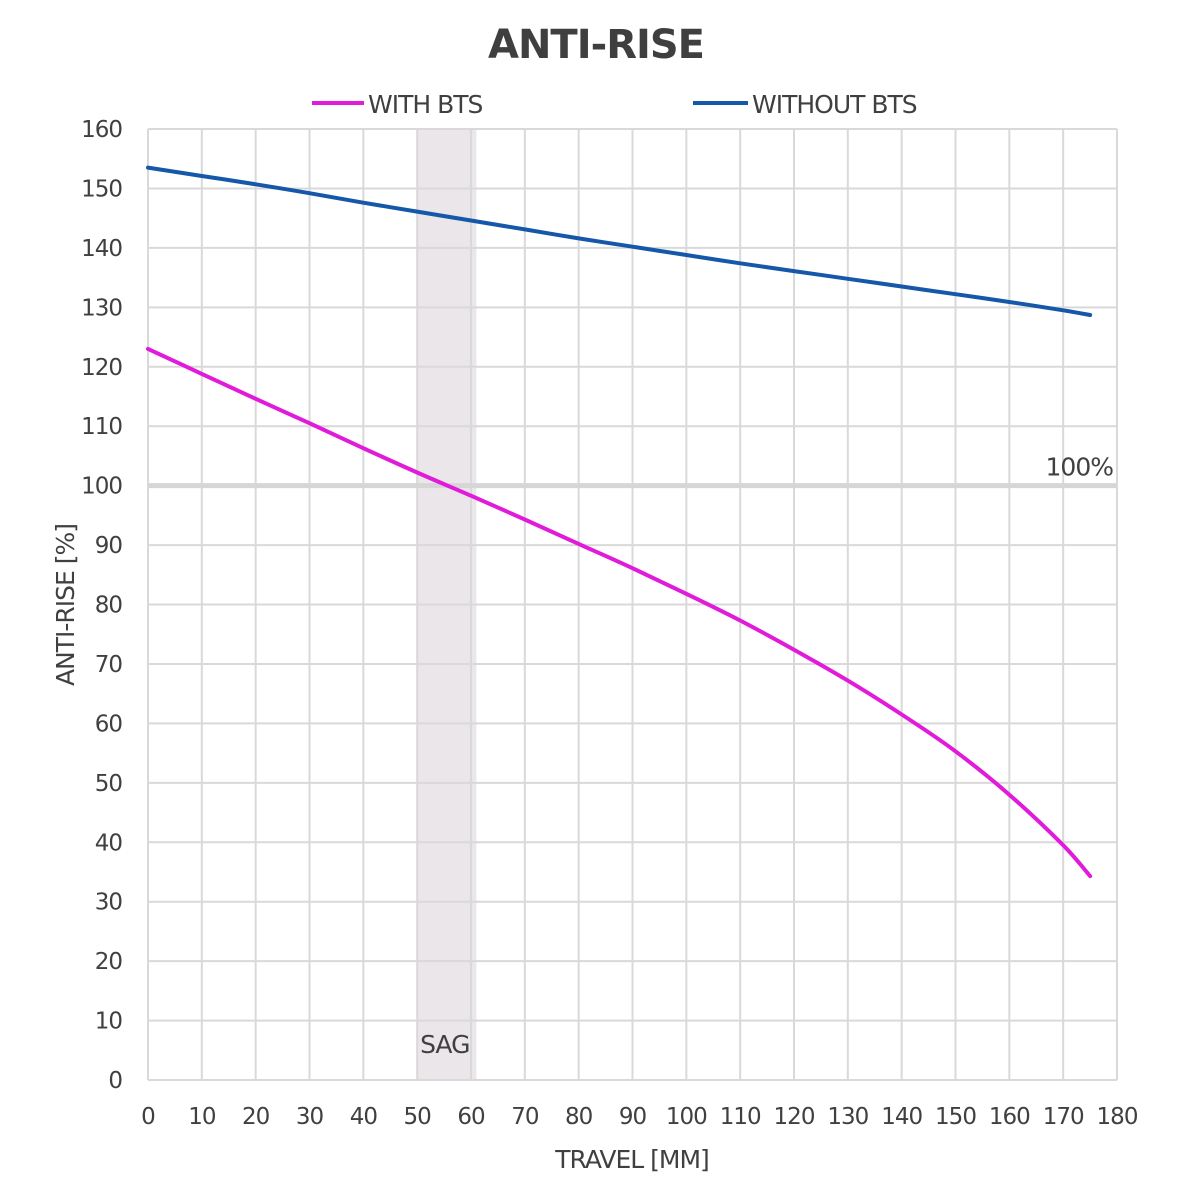  Describe the element at coordinates (109, 1022) in the screenshot. I see `y-tick-label: 10` at that location.